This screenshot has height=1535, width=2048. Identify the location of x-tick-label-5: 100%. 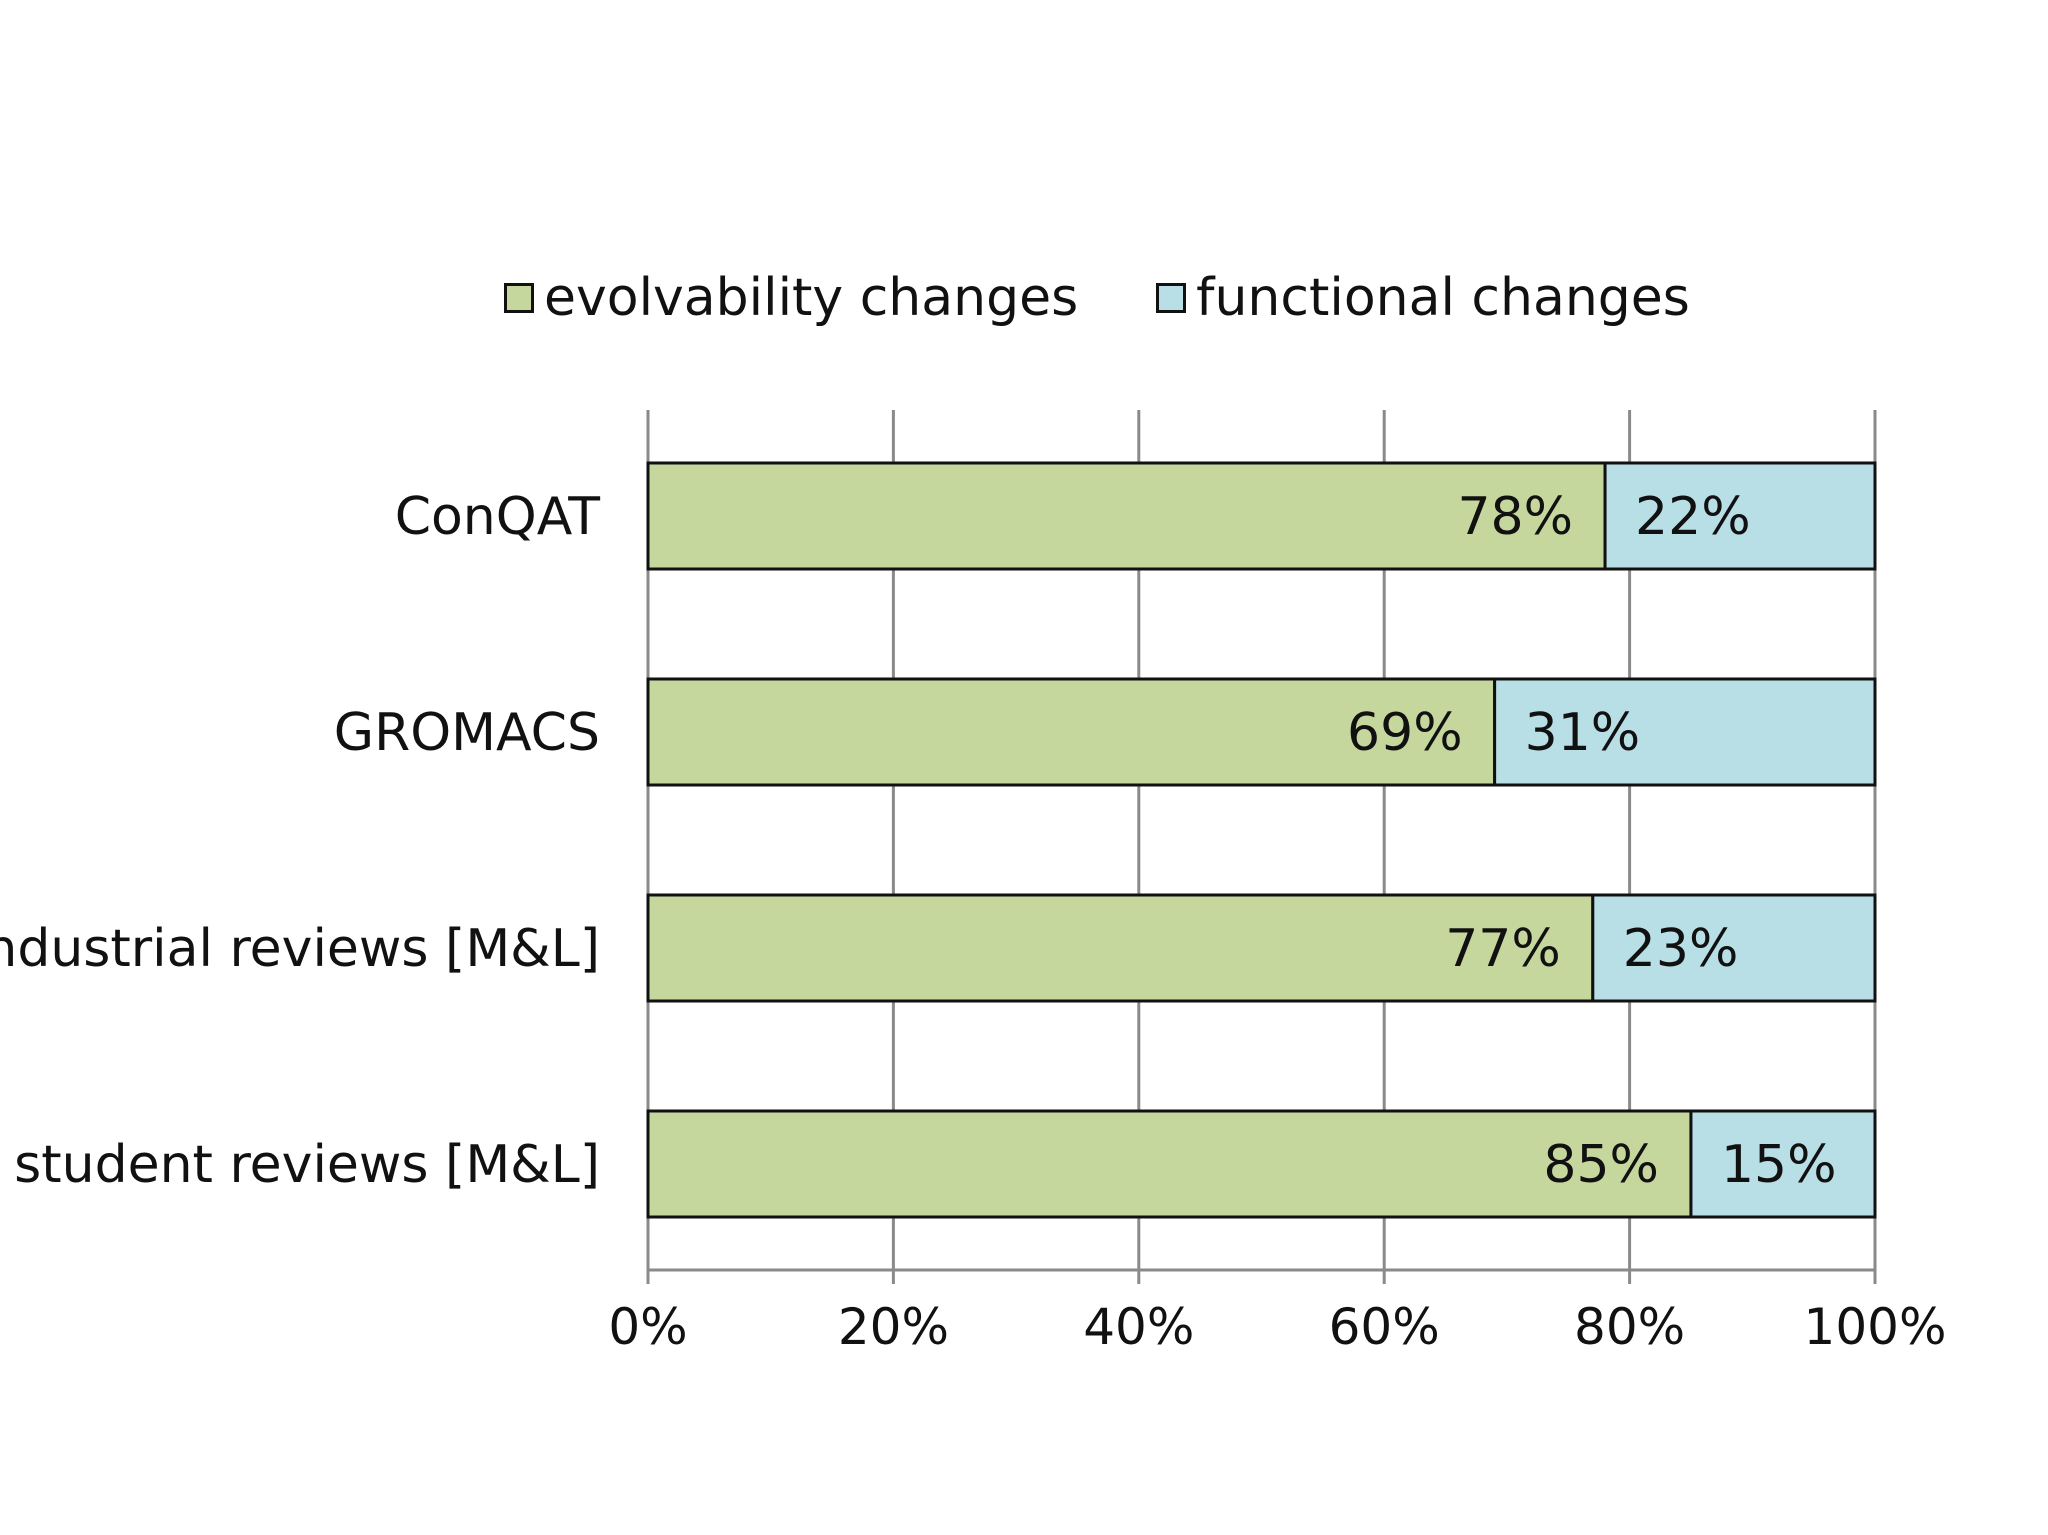
(1875, 1327).